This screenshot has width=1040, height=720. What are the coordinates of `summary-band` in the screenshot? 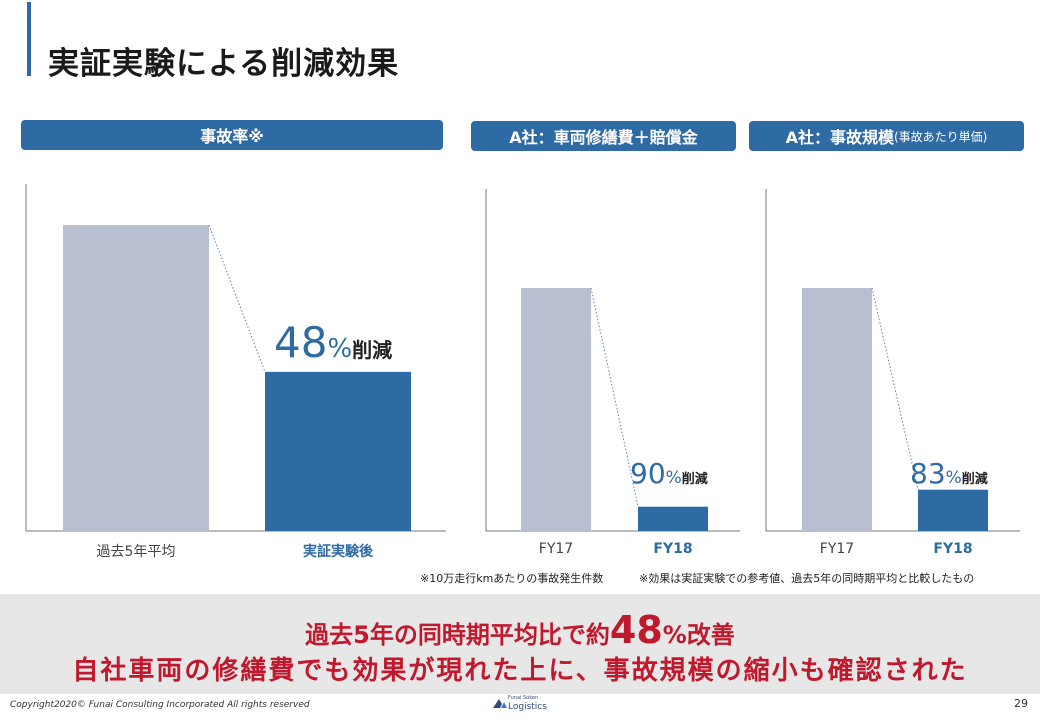 It's located at (520, 644).